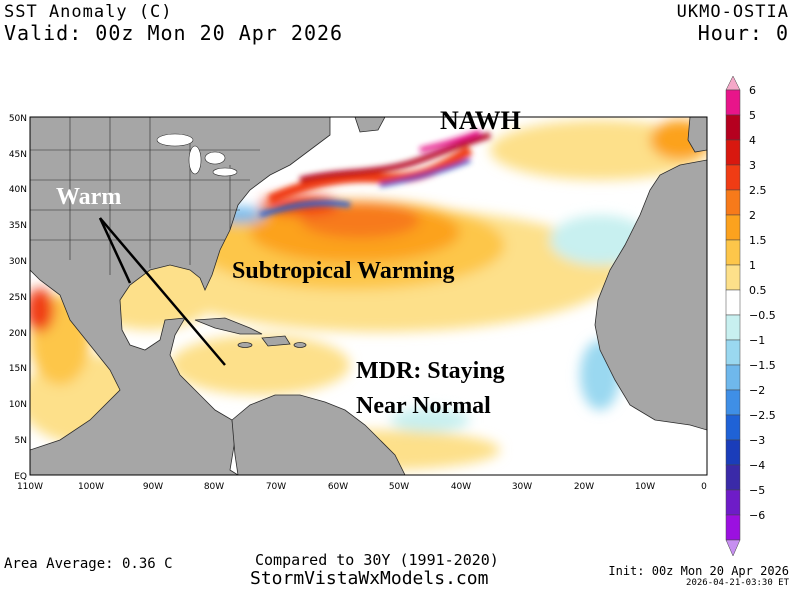 The width and height of the screenshot is (795, 589). Describe the element at coordinates (375, 173) in the screenshot. I see `nawh-streaks` at that location.